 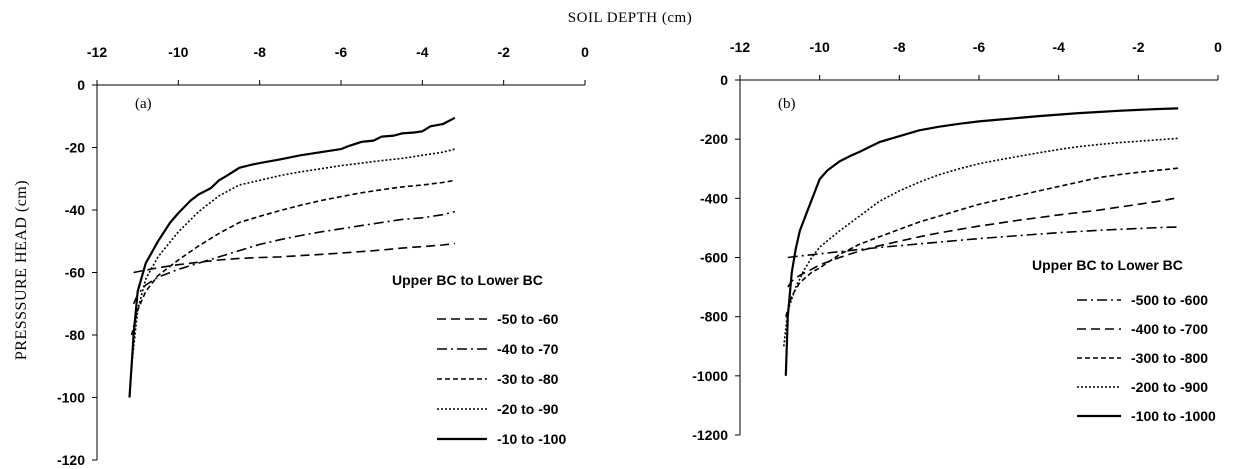 I want to click on x-axis-title: SOIL DEPTH (cm), so click(x=630, y=18).